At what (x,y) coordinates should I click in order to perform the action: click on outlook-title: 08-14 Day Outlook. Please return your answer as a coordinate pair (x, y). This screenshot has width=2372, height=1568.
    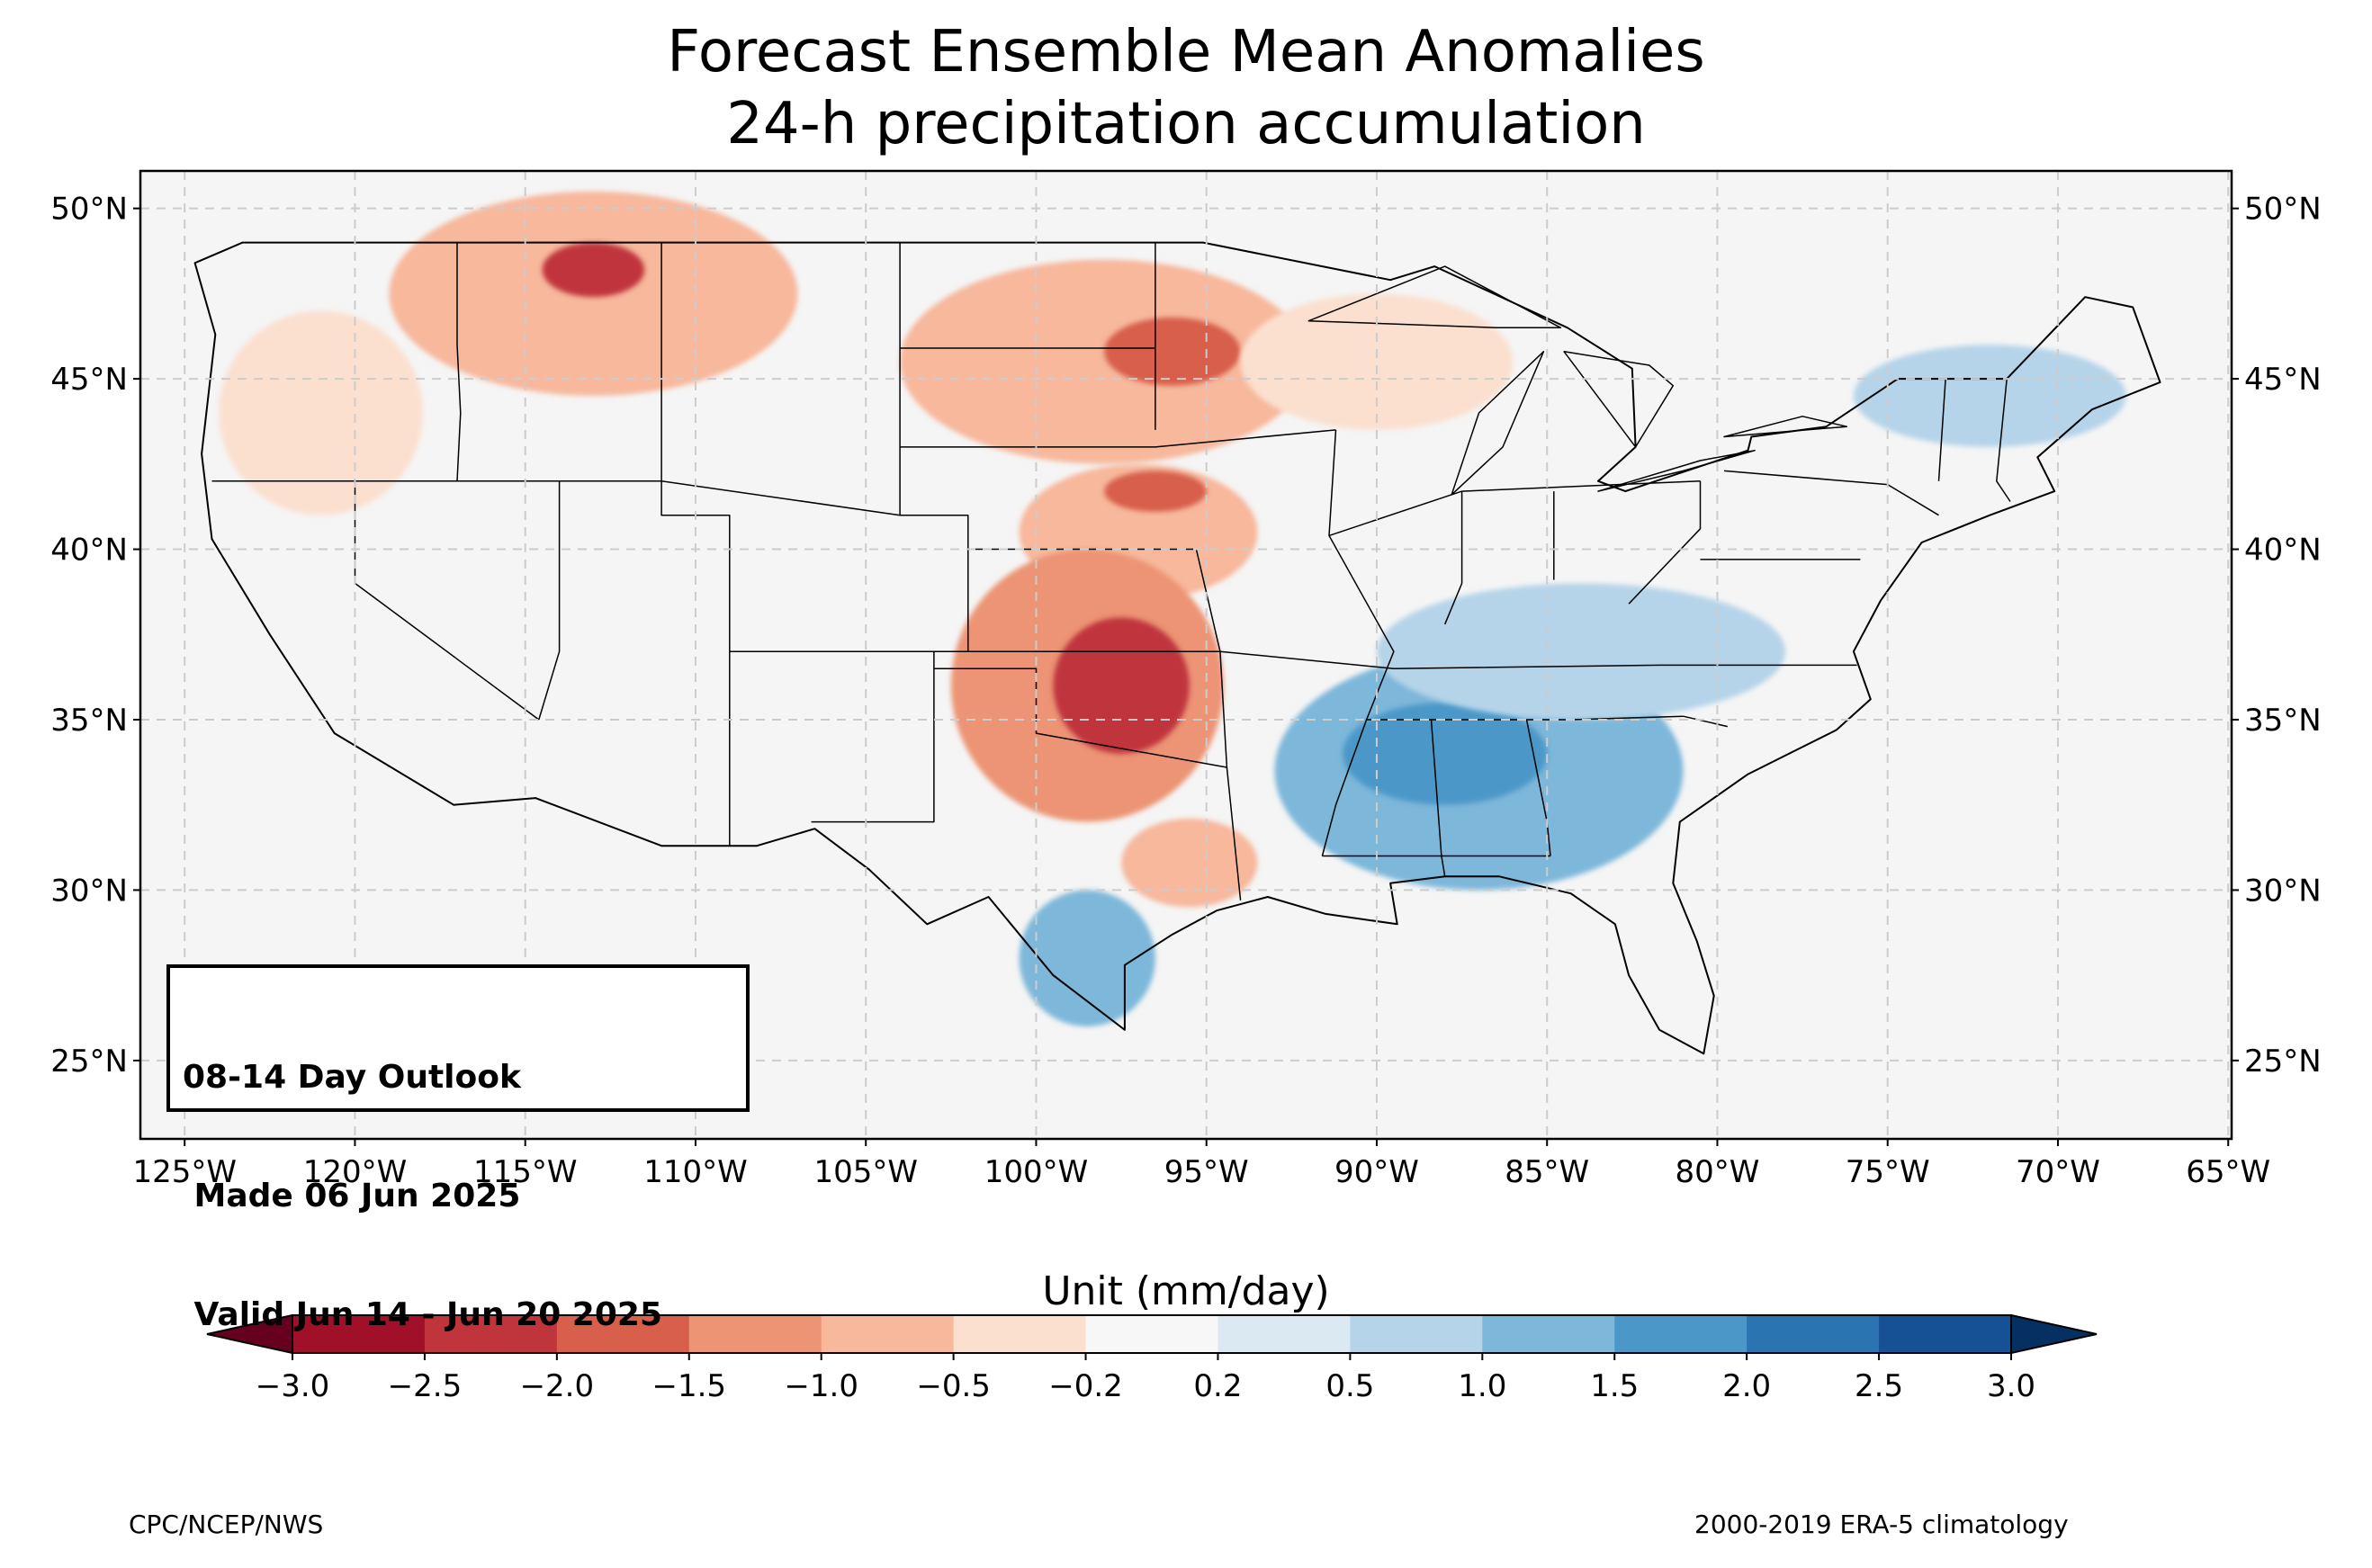
    Looking at the image, I should click on (352, 1077).